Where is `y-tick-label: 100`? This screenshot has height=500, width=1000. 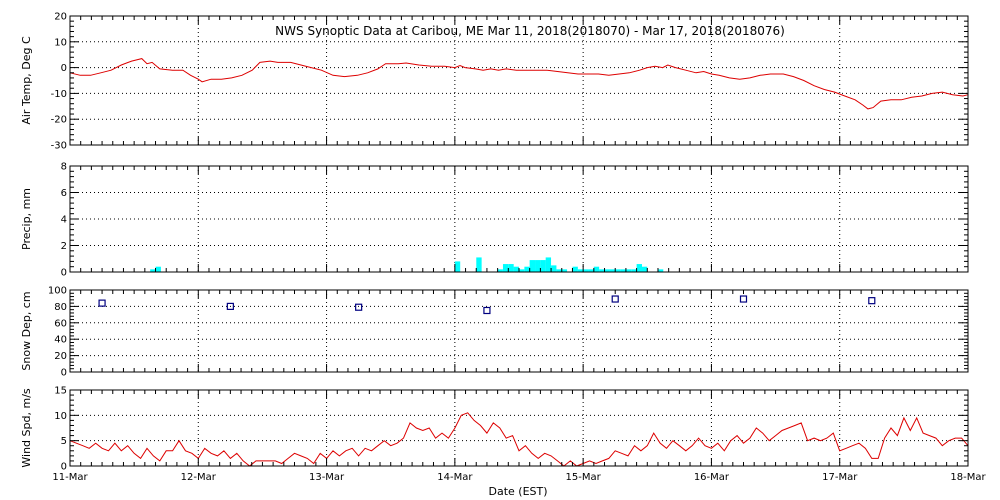
y-tick-label: 100 is located at coordinates (57, 291).